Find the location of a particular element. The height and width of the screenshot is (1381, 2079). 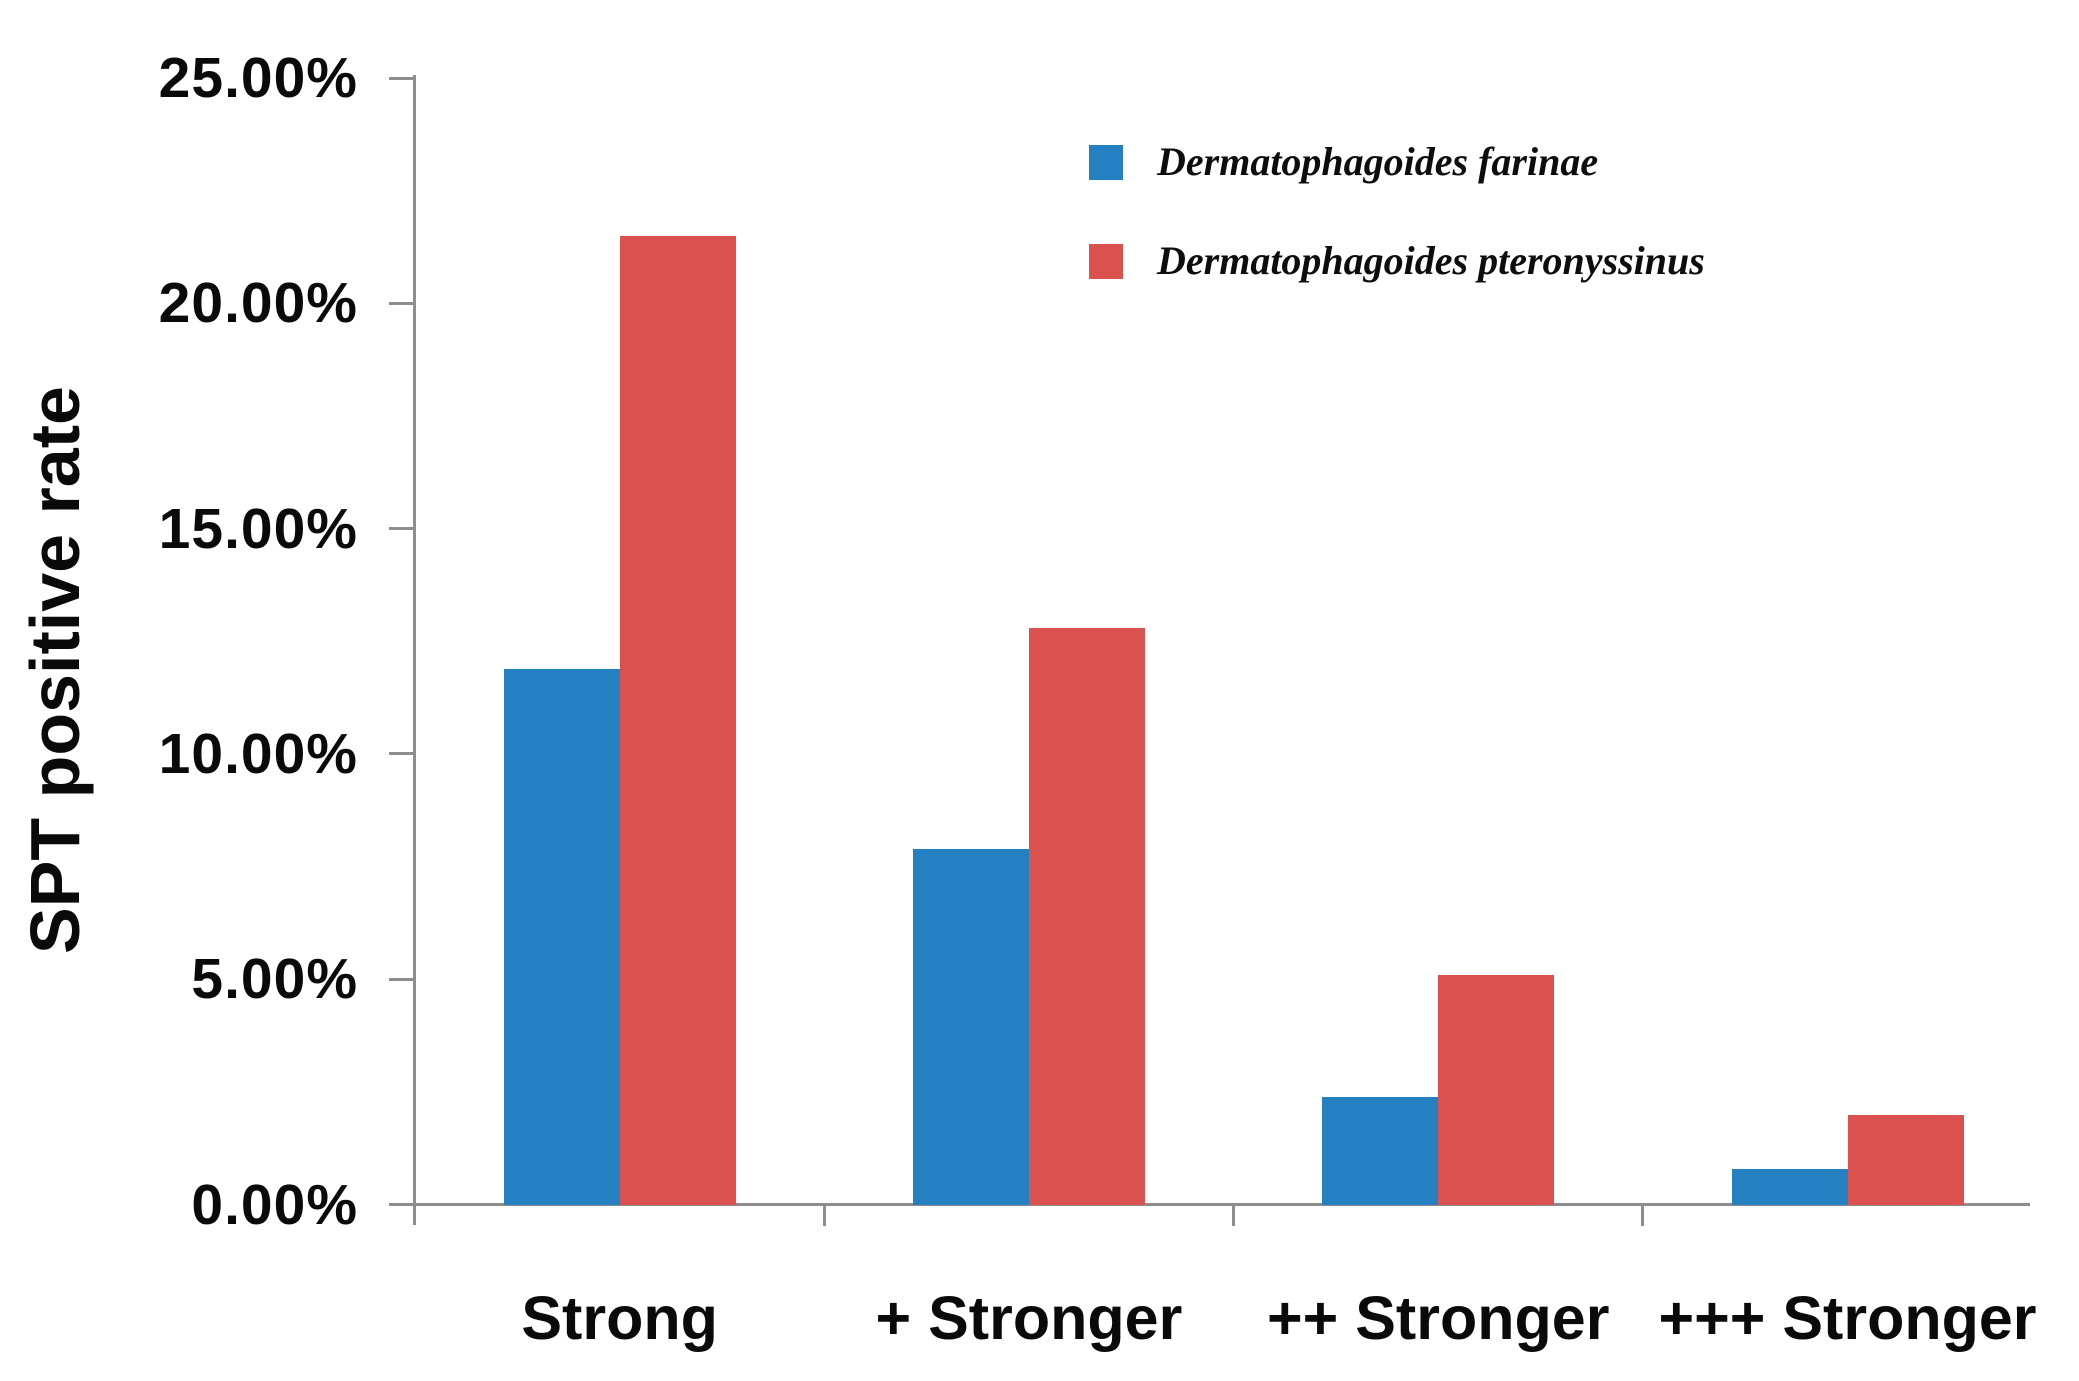

y-axis-line is located at coordinates (414, 650).